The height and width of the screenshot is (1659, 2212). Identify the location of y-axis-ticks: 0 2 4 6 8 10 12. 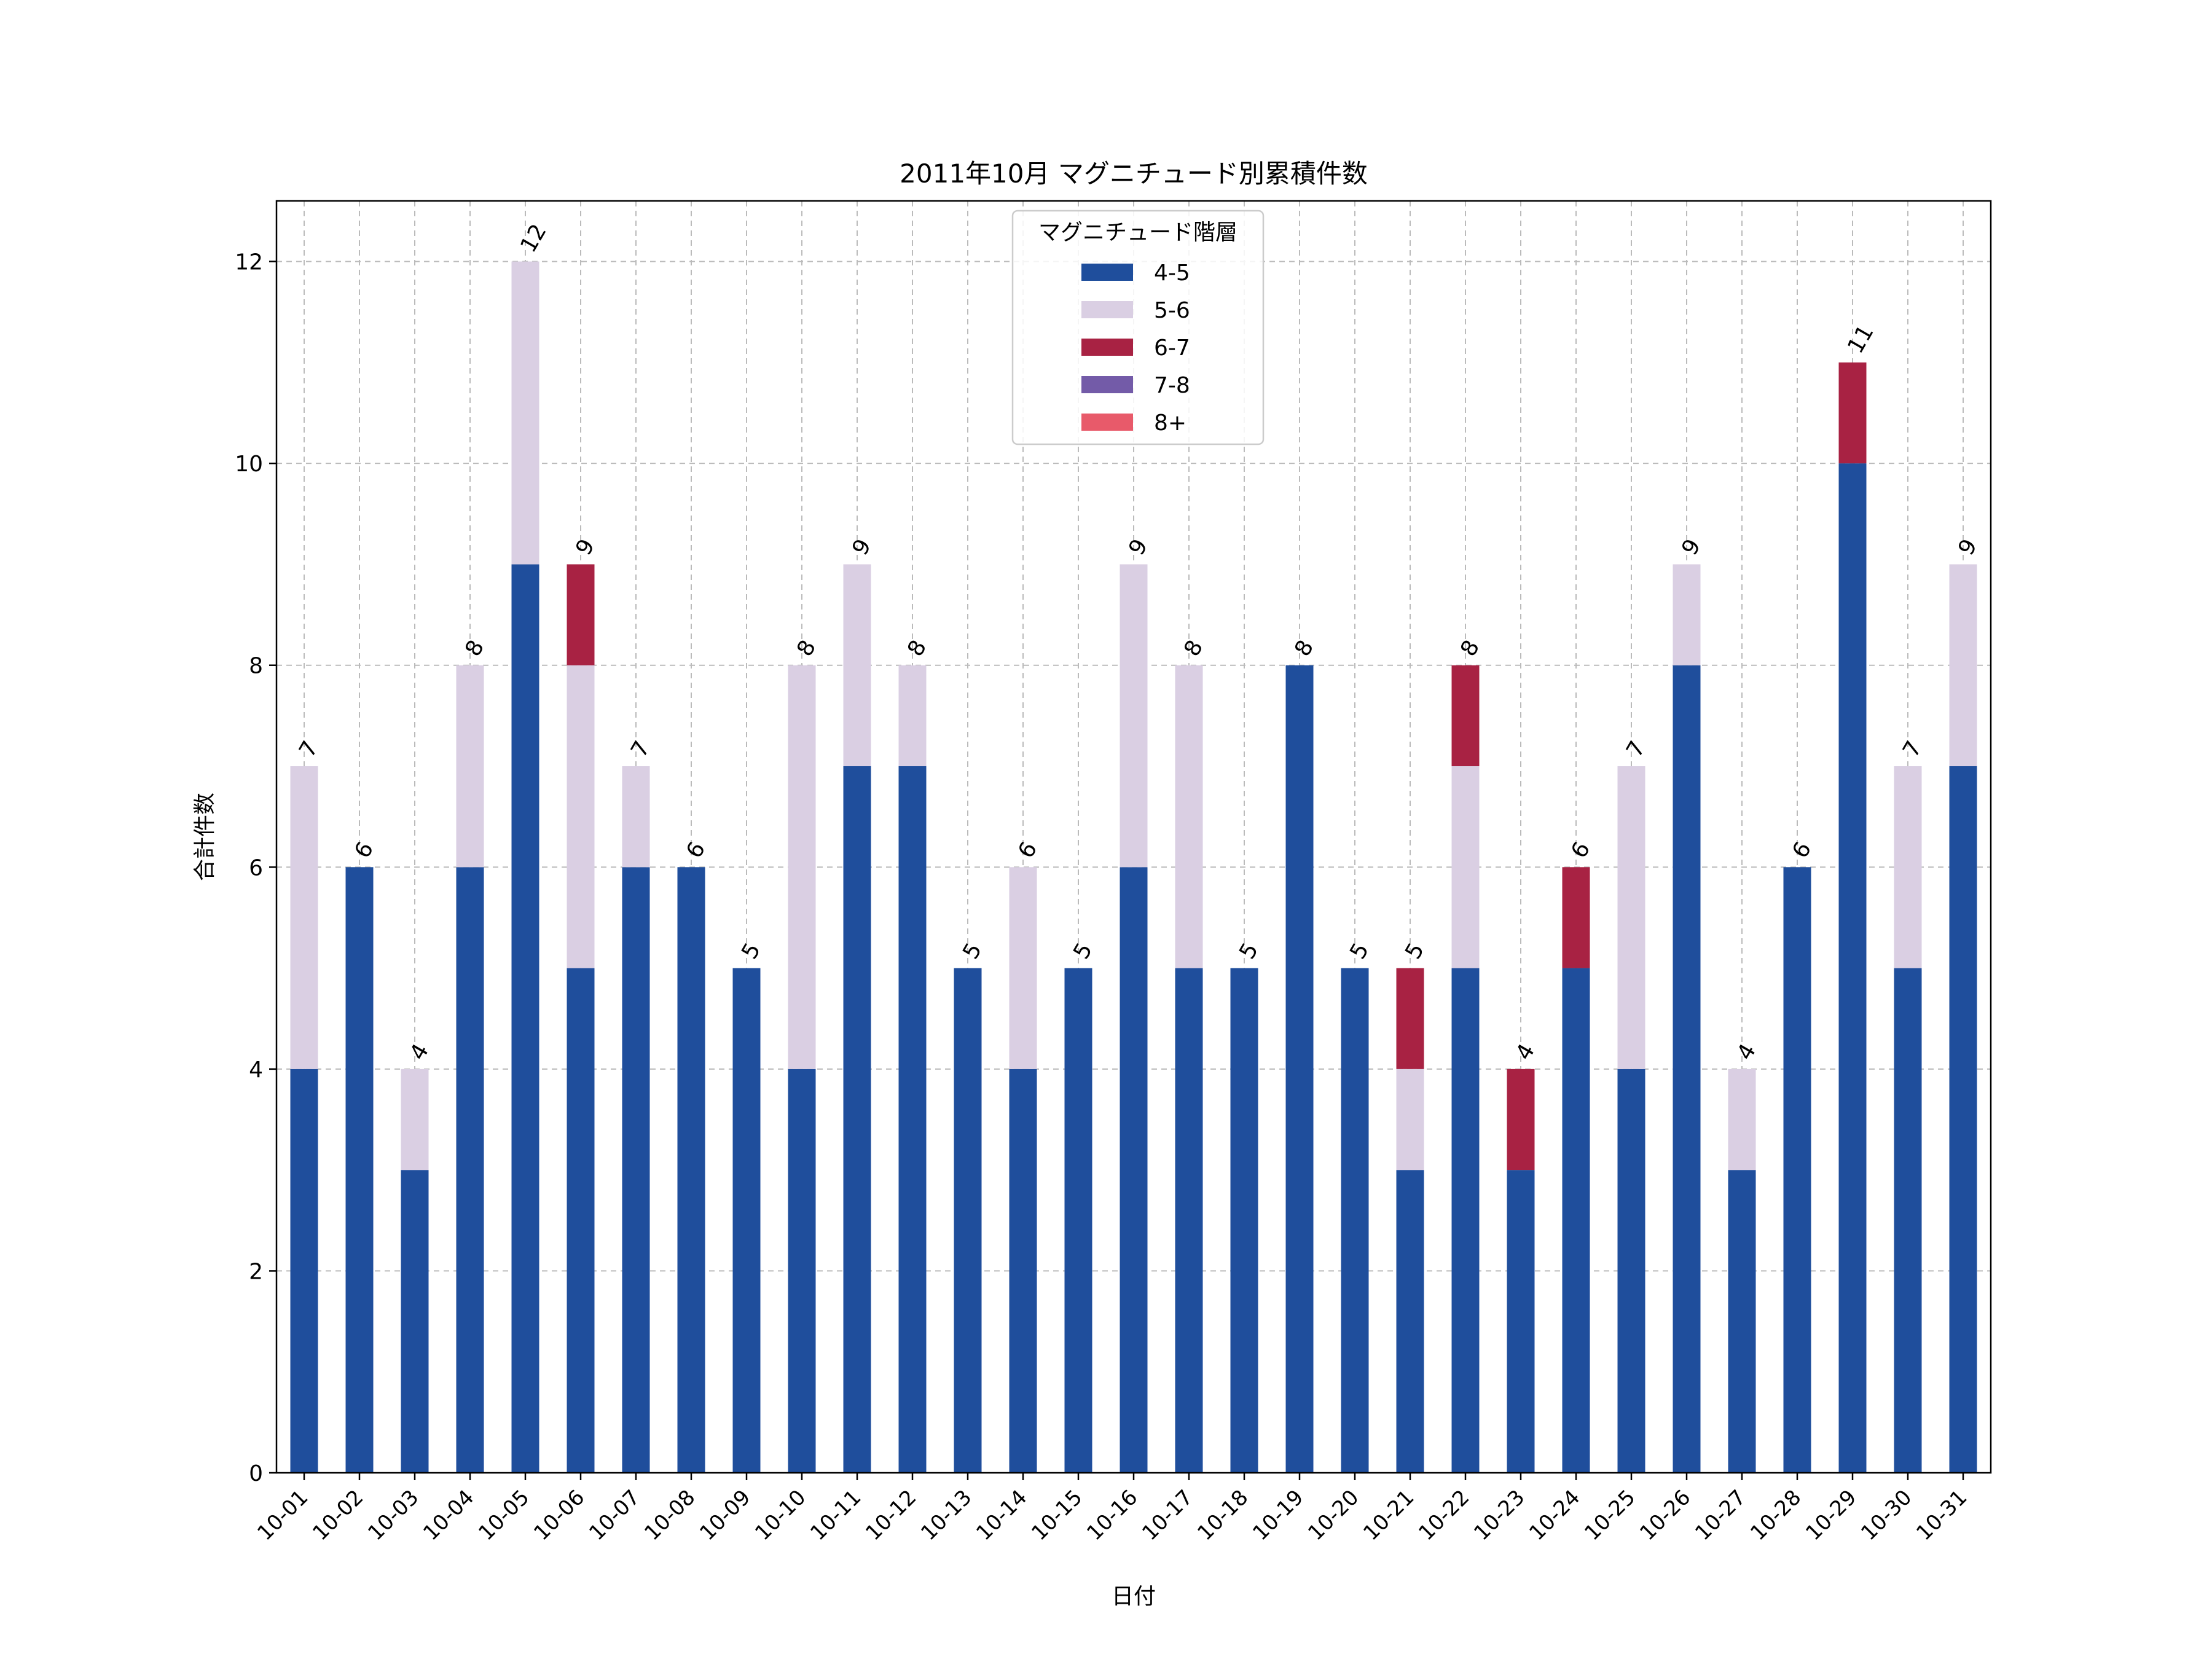
(255, 868).